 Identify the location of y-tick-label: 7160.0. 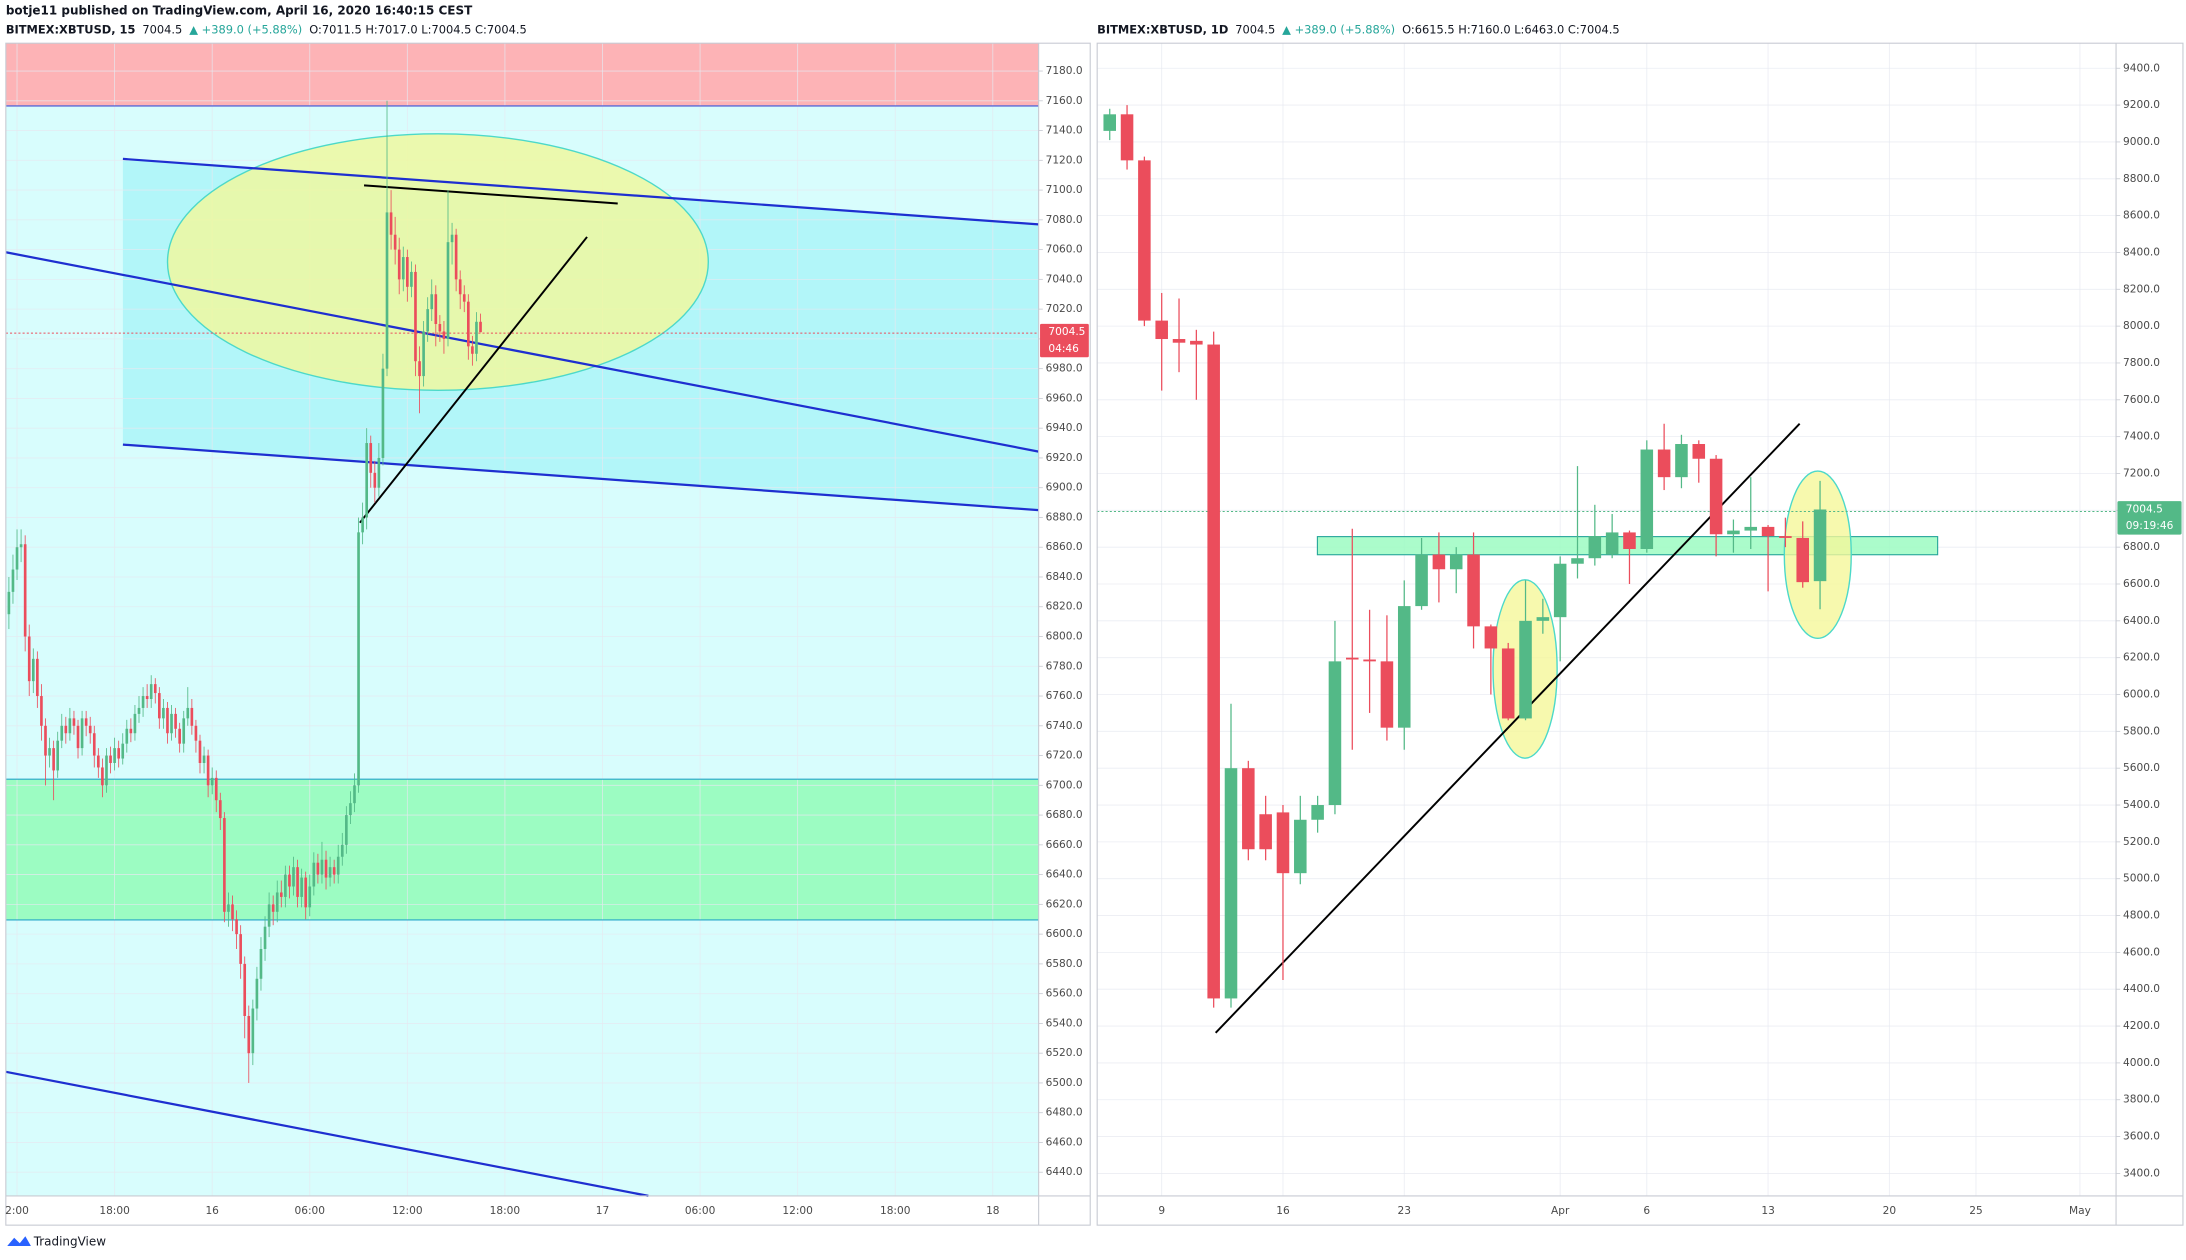
(1064, 101).